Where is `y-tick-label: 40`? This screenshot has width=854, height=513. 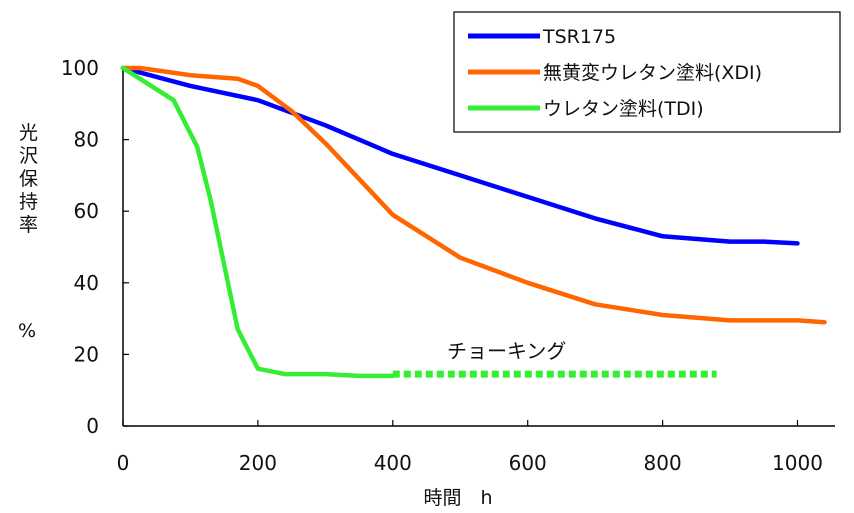 y-tick-label: 40 is located at coordinates (86, 283).